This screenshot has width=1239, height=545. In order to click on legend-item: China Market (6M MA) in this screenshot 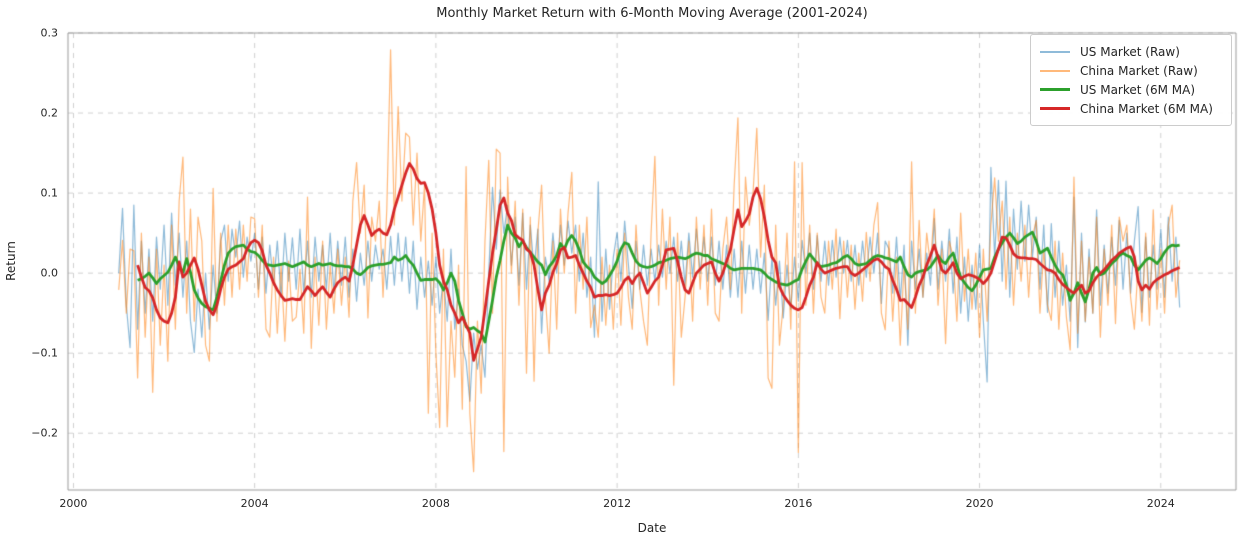, I will do `click(1130, 108)`.